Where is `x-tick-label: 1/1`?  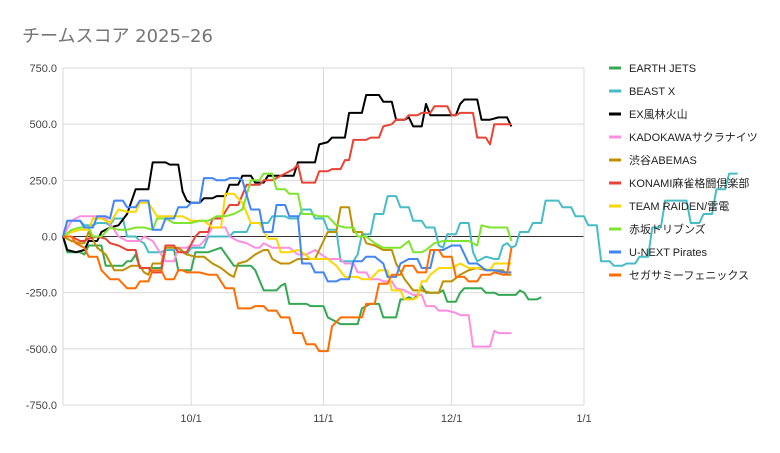
x-tick-label: 1/1 is located at coordinates (583, 419).